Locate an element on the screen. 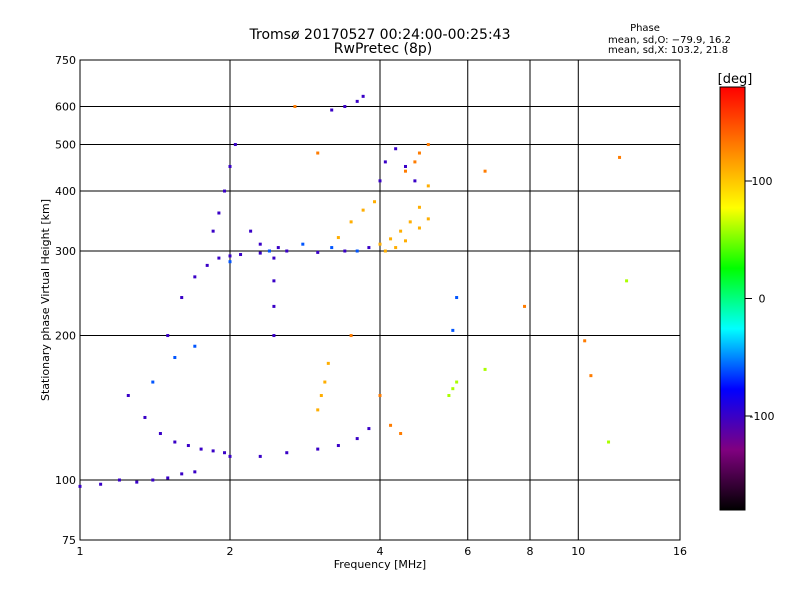  y-tick-label: 600 is located at coordinates (65, 107).